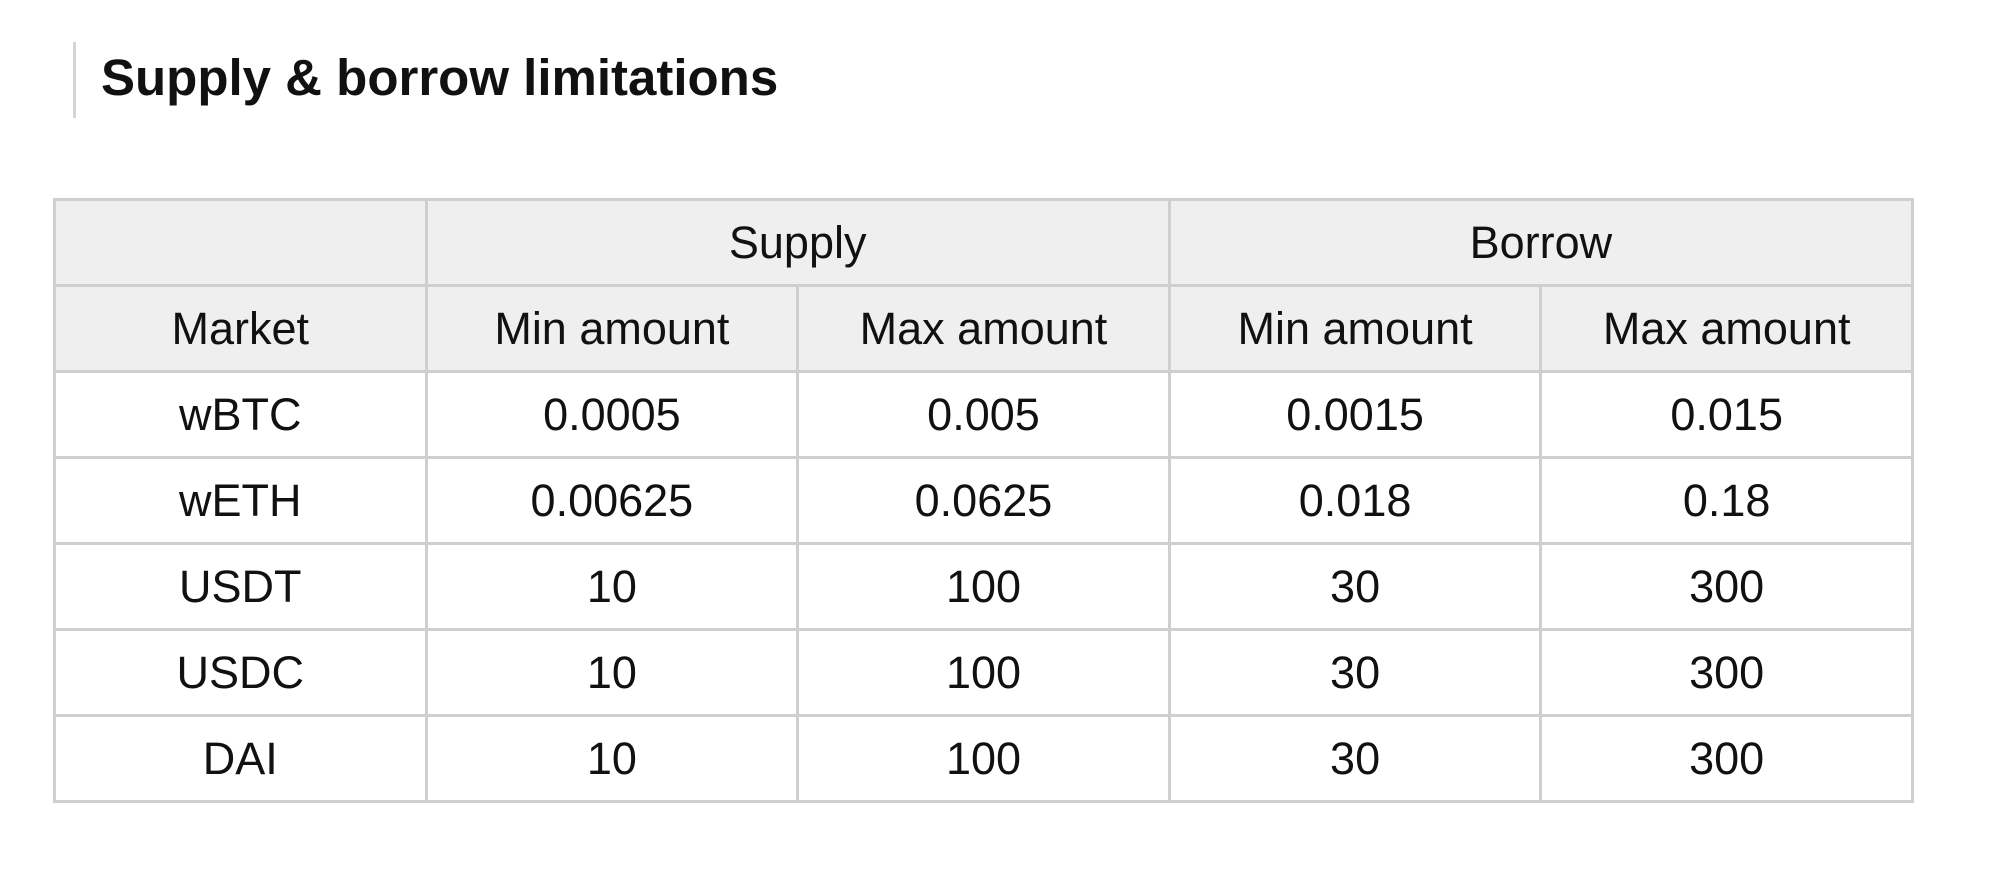 Image resolution: width=2000 pixels, height=878 pixels. I want to click on column-header-borrow-min: Min amount, so click(1355, 328).